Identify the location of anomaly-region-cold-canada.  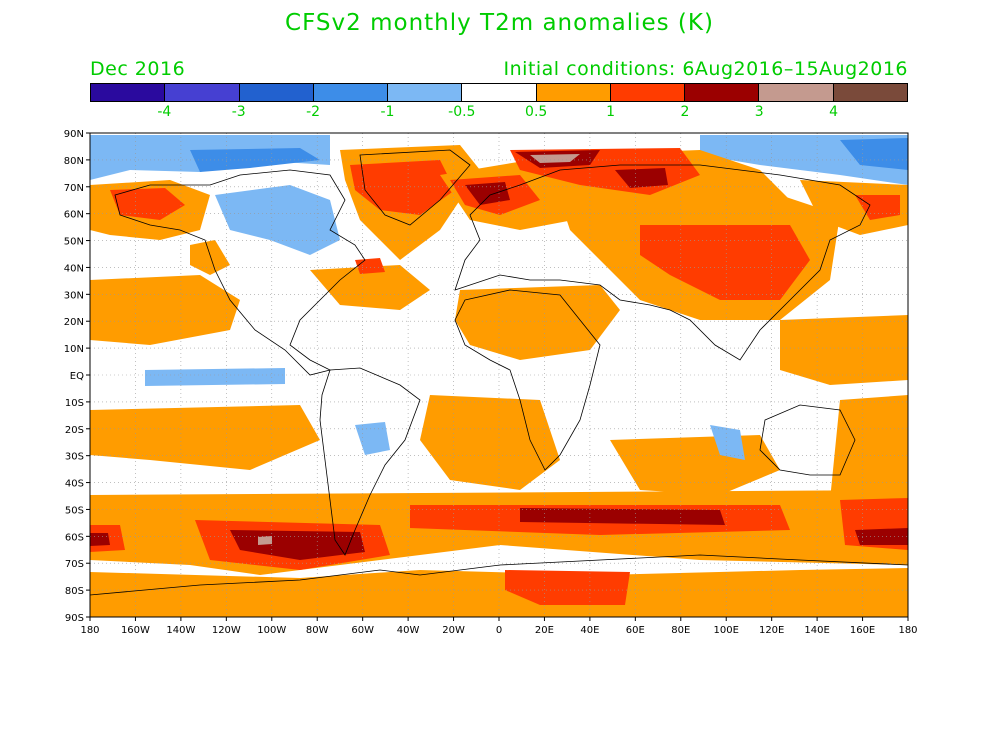
(277, 220).